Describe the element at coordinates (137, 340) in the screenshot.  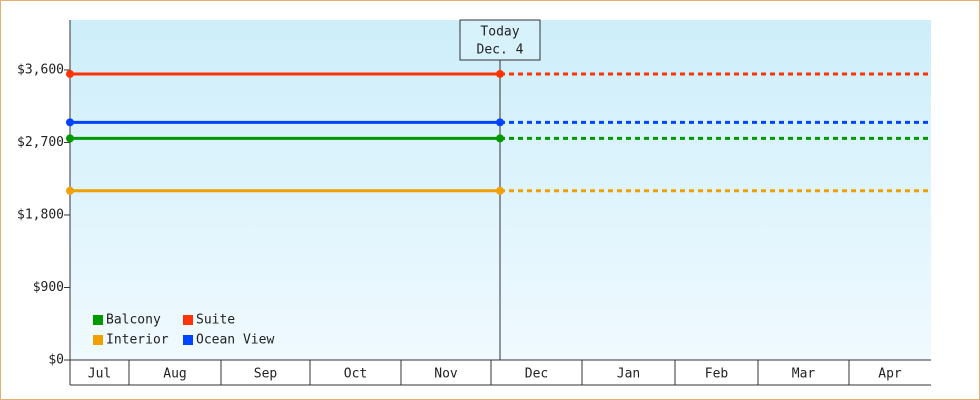
I see `legend-label: Interior` at that location.